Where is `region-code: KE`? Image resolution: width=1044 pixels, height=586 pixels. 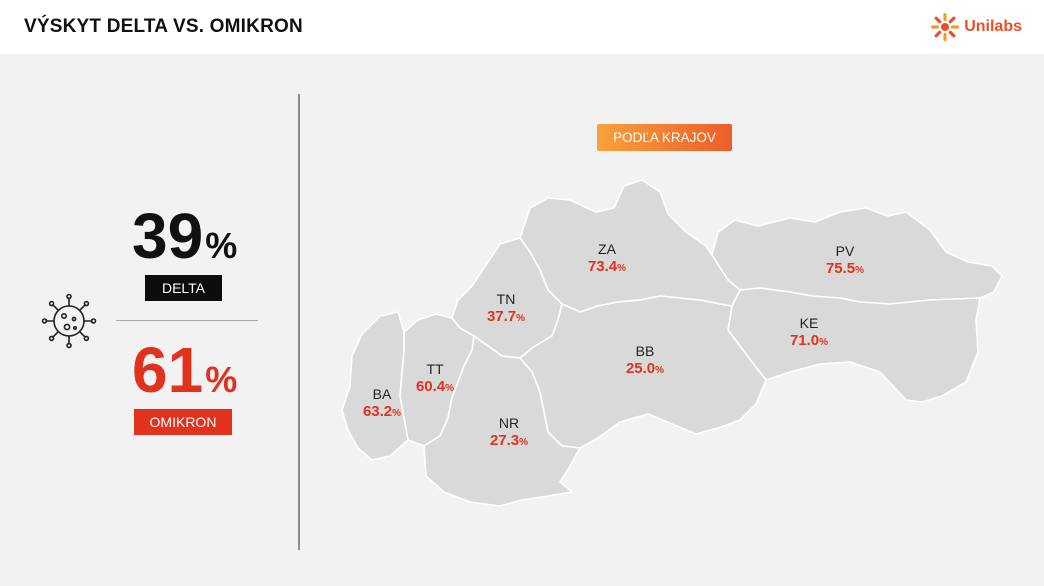 region-code: KE is located at coordinates (809, 323).